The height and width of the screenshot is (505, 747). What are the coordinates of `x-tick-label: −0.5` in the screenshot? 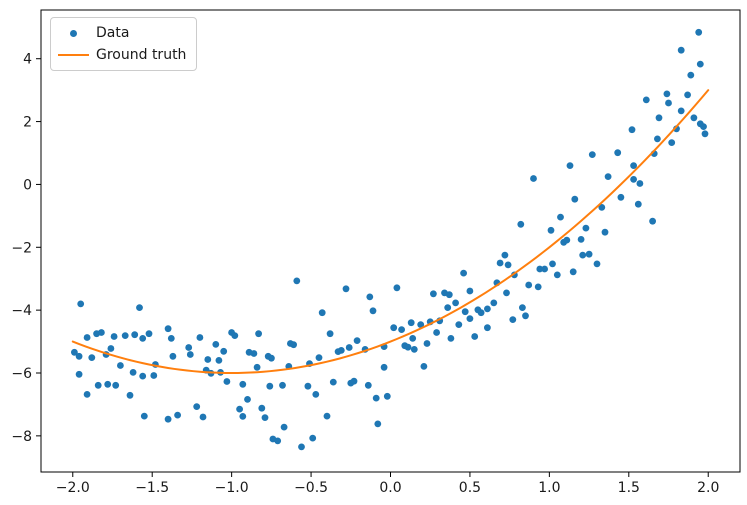 It's located at (311, 488).